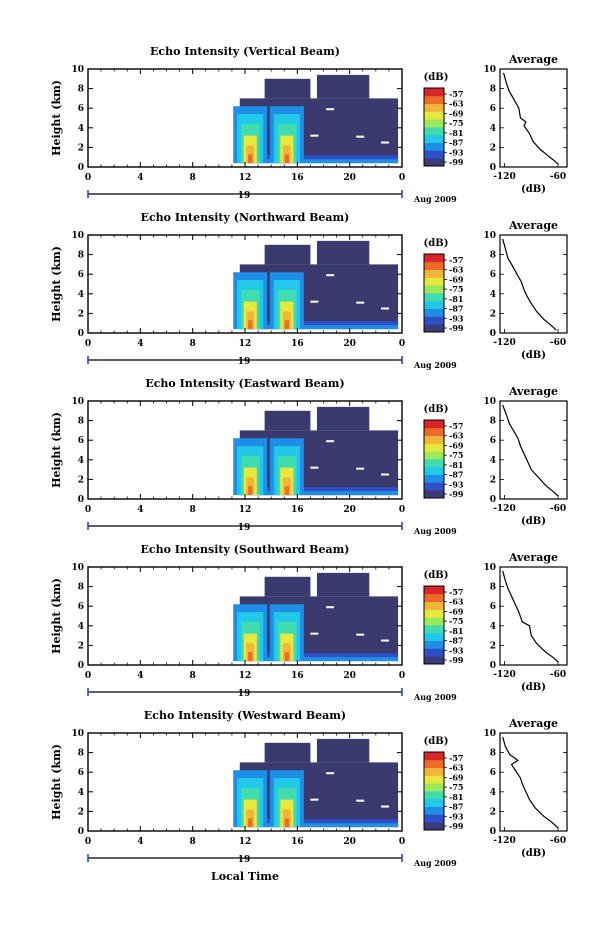  What do you see at coordinates (558, 177) in the screenshot?
I see `average-x-tick-label: -60` at bounding box center [558, 177].